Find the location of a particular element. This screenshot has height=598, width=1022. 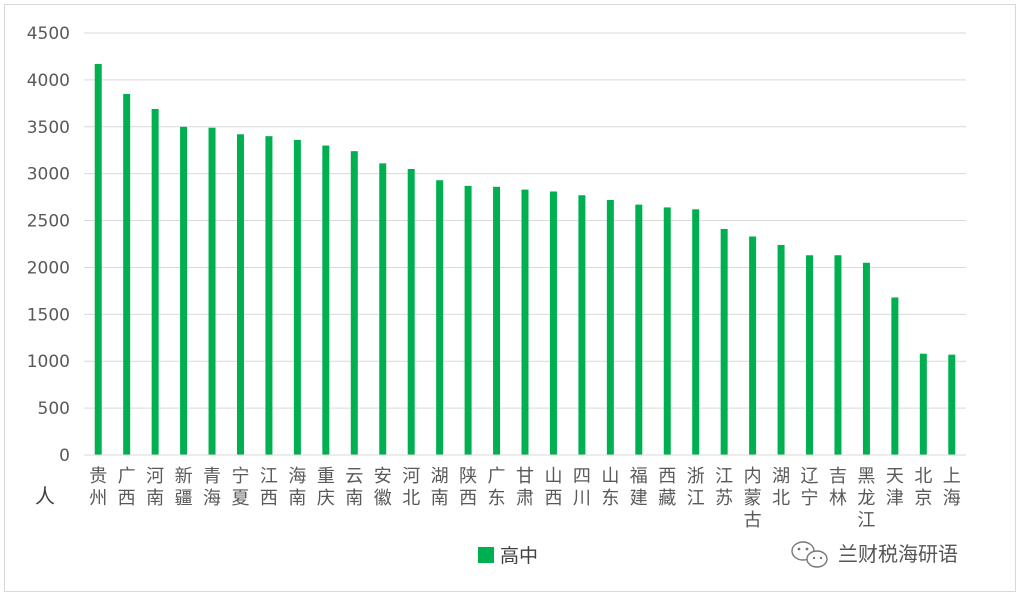

y-axis-unit-label: 人 is located at coordinates (45, 496).